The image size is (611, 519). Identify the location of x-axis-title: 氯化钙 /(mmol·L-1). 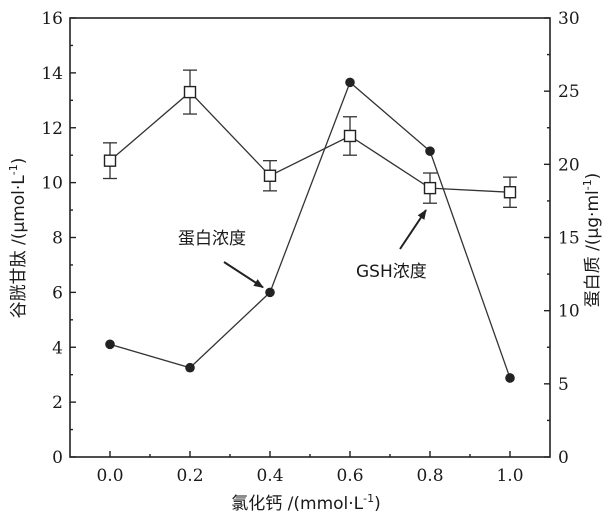
(306, 503).